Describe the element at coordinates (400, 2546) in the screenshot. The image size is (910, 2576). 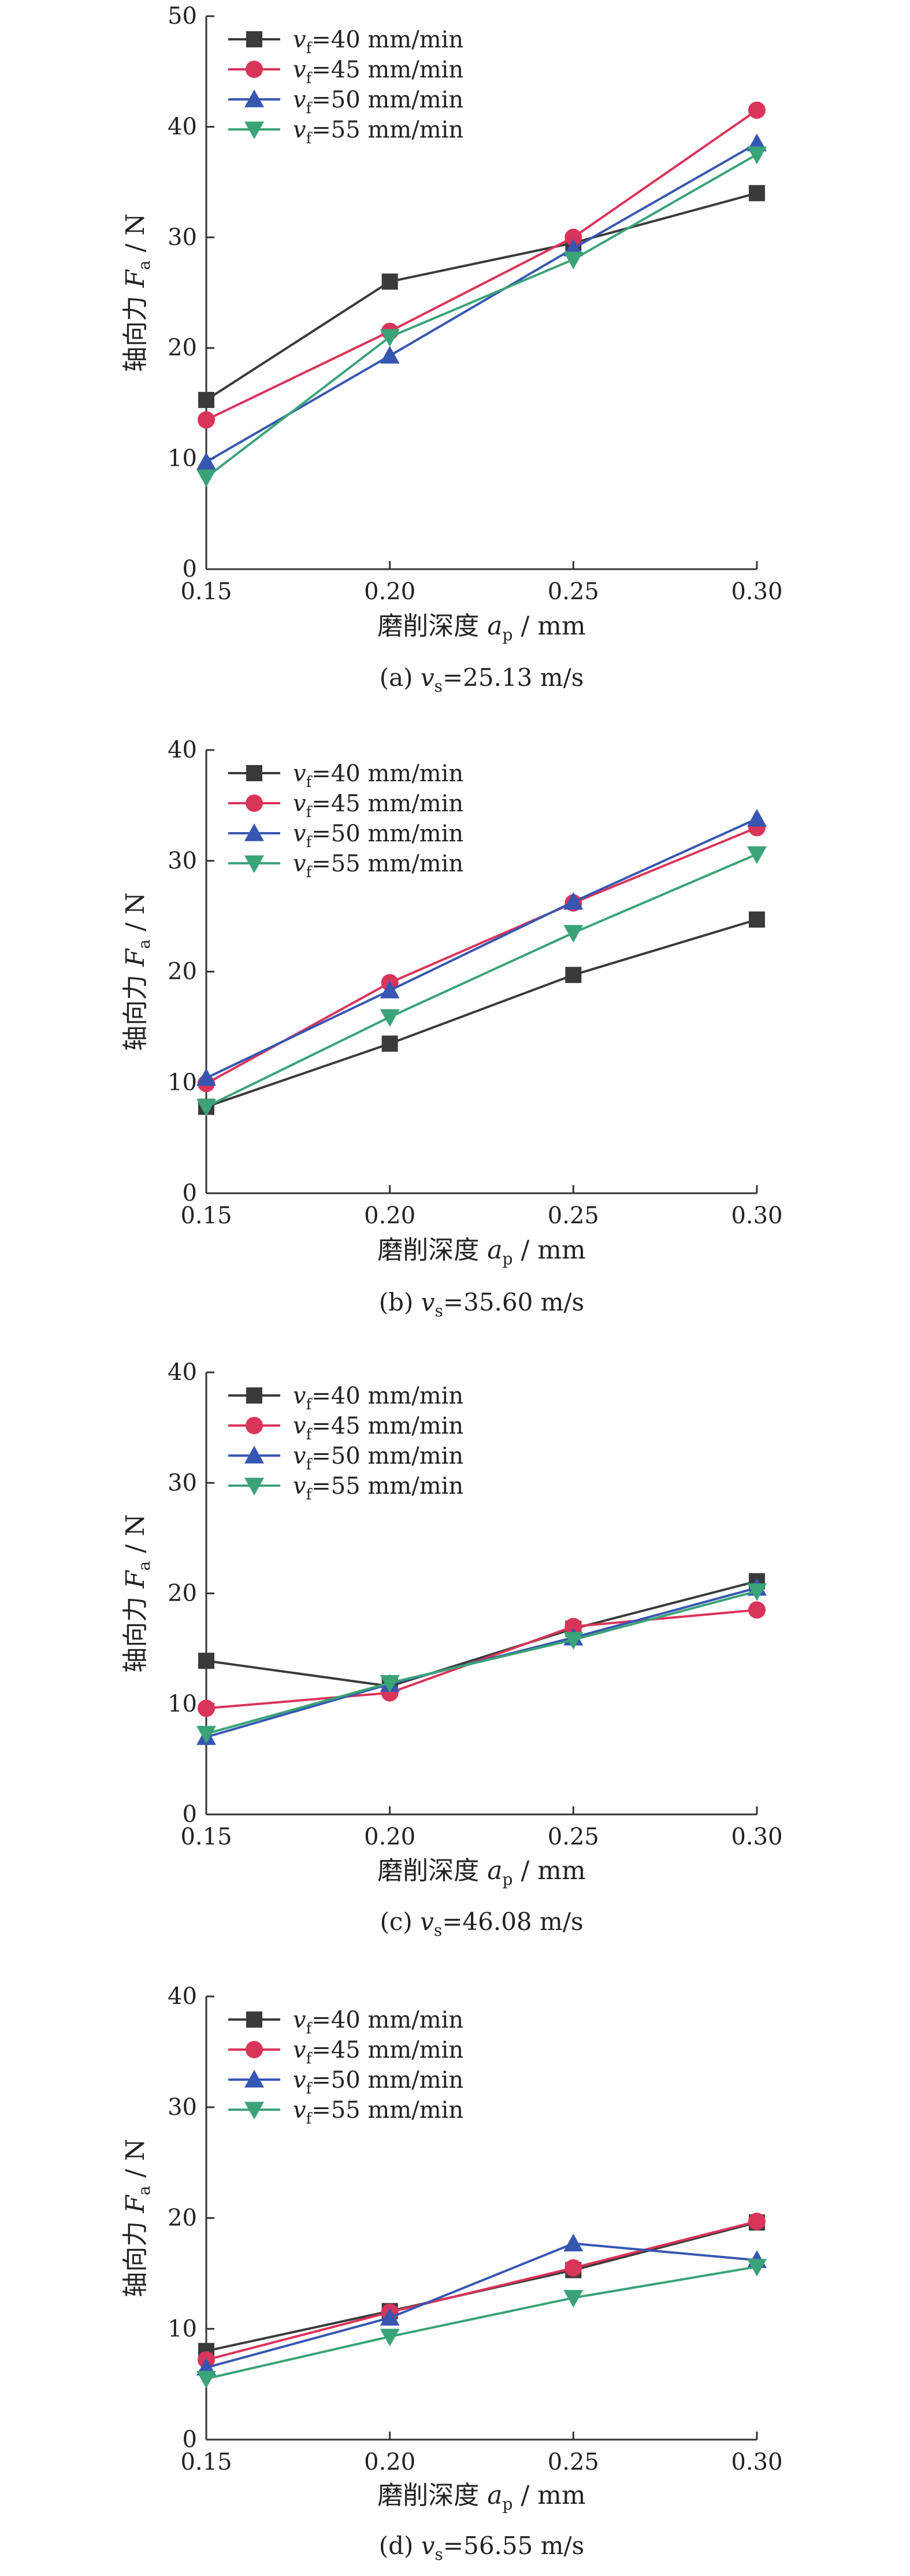
I see `caption-prefix: (d)` at that location.